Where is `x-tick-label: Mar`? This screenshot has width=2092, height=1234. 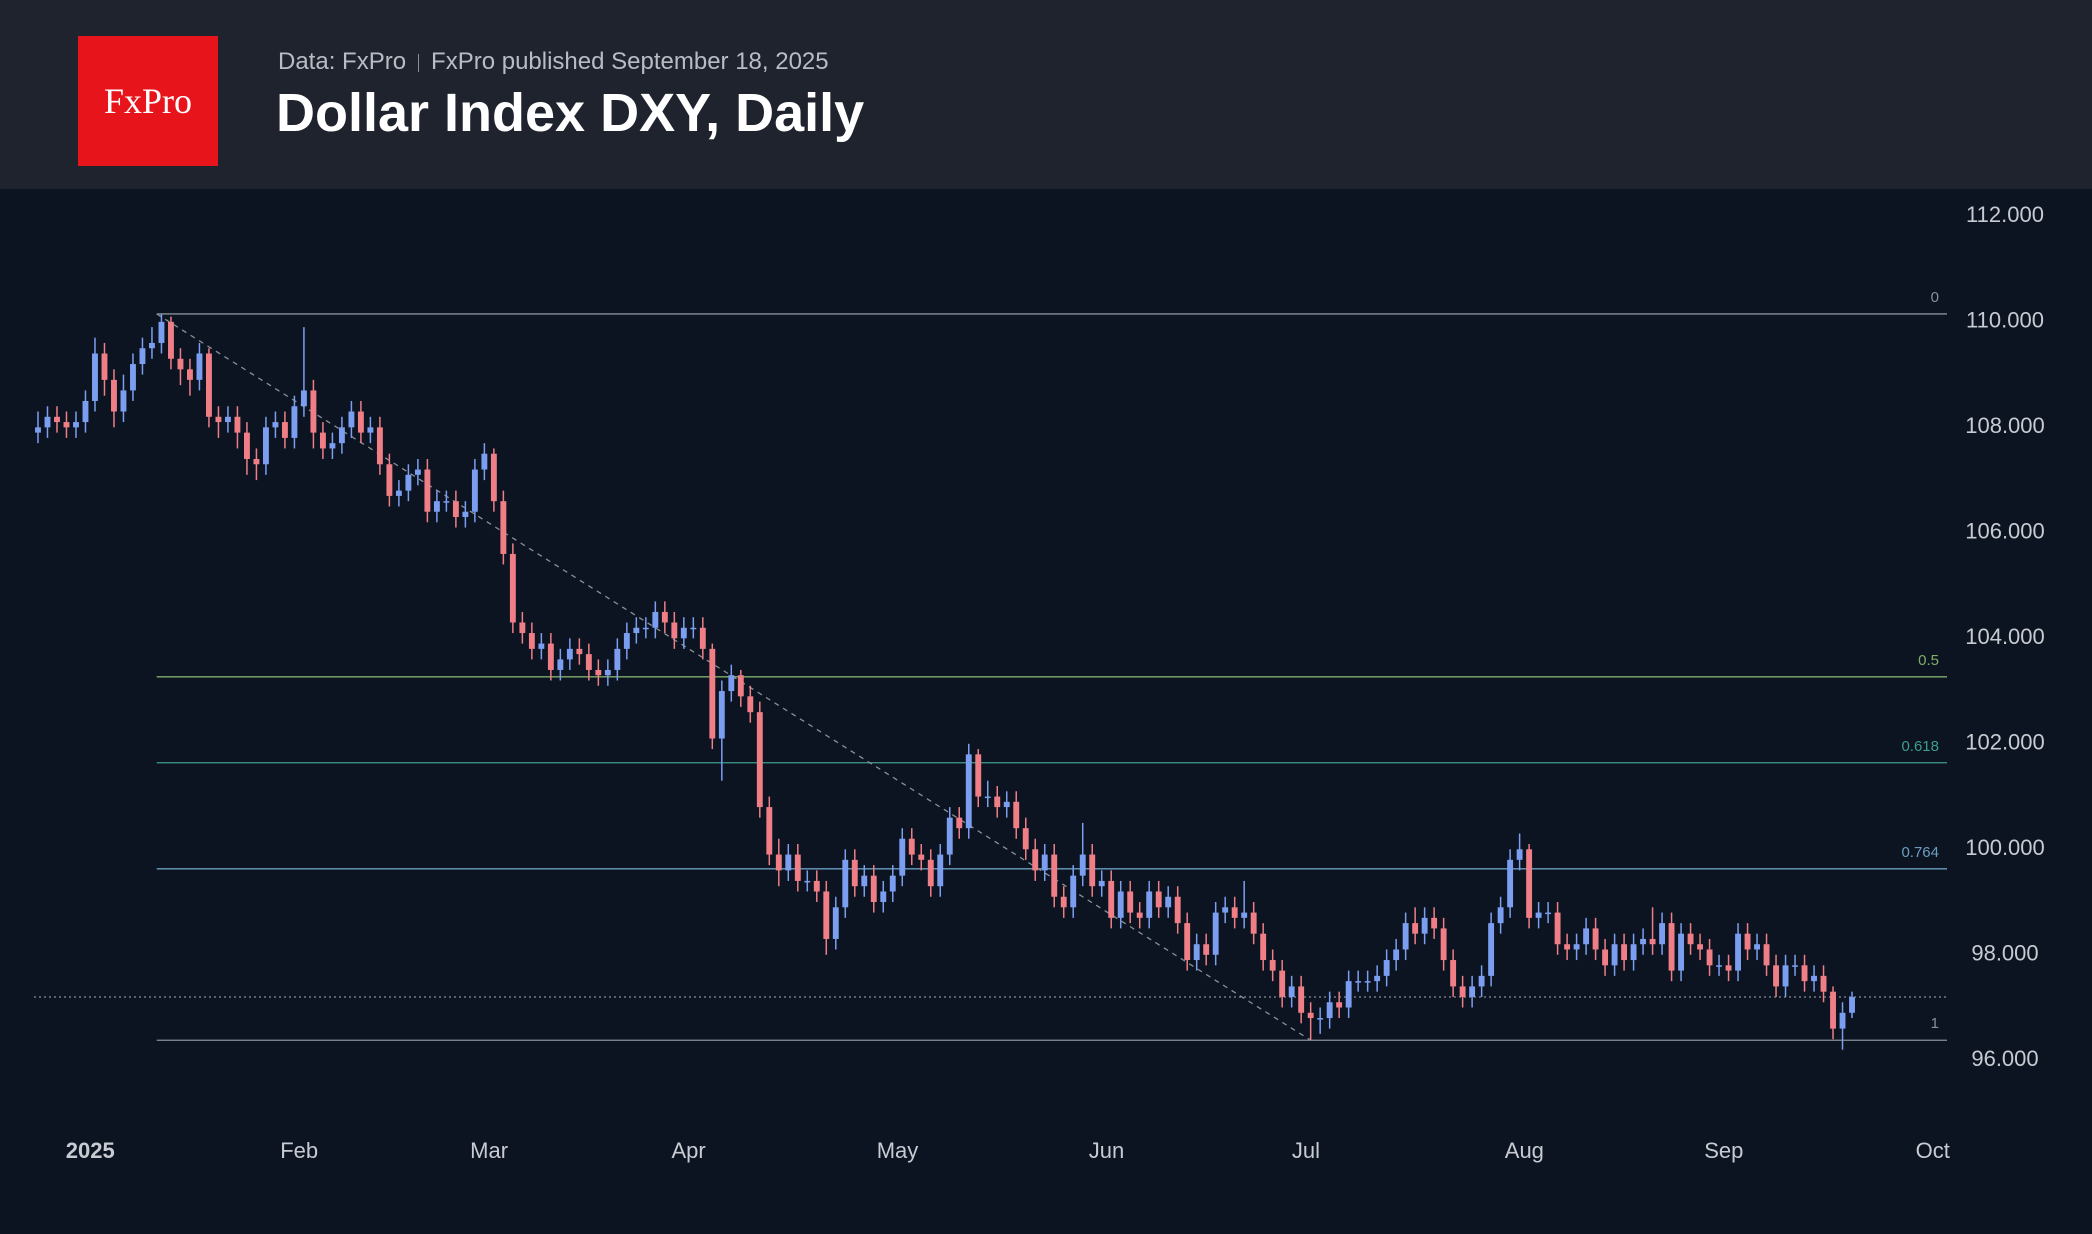 x-tick-label: Mar is located at coordinates (489, 1150).